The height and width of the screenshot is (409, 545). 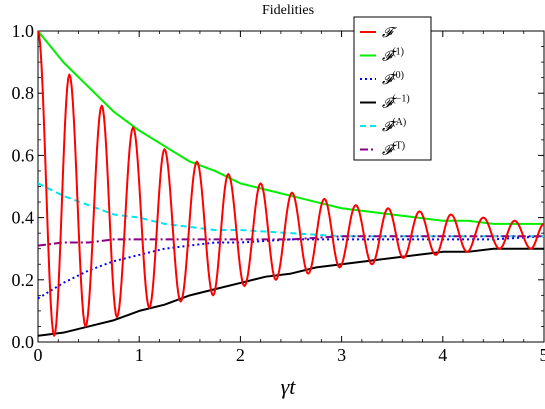 What do you see at coordinates (139, 355) in the screenshot?
I see `x-tick-label: 1` at bounding box center [139, 355].